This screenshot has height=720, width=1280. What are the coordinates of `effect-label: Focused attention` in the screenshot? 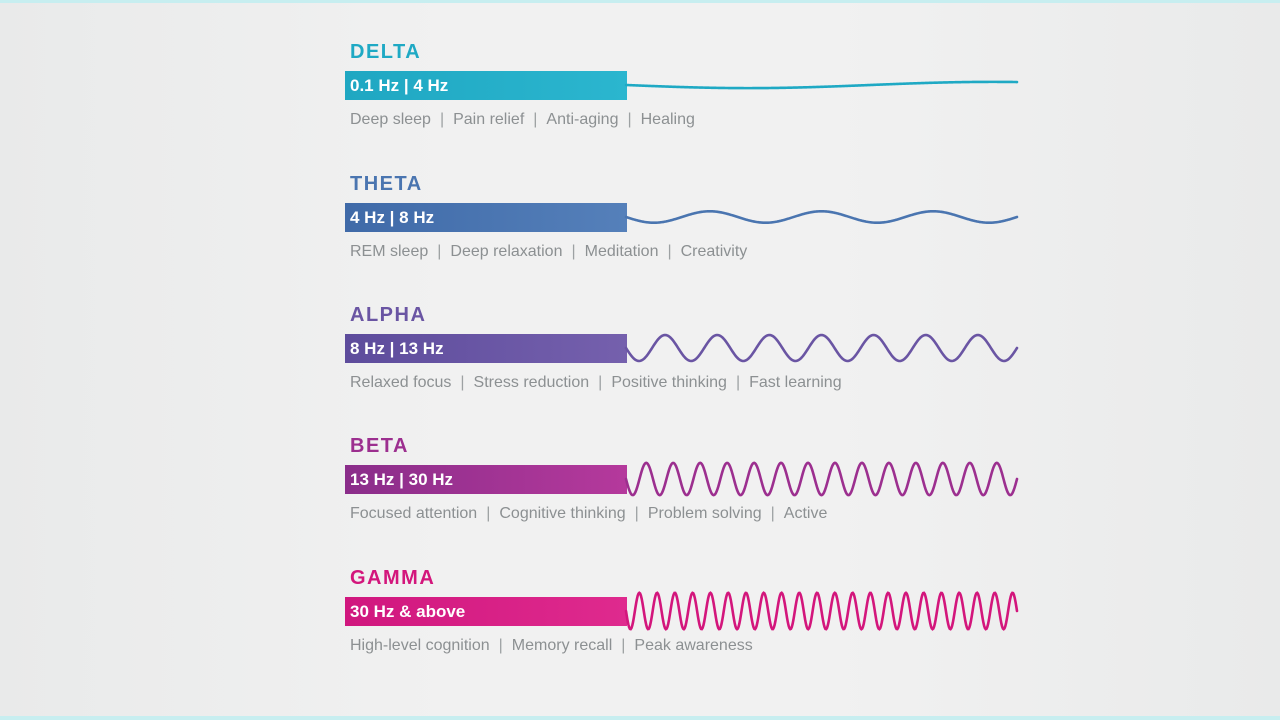 It's located at (414, 513).